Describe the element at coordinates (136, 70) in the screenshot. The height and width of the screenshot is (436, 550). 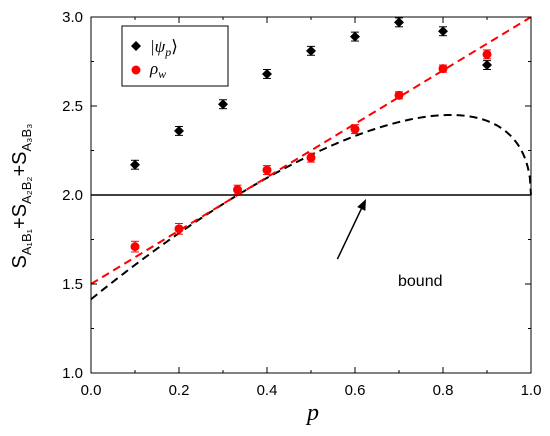
I see `legend-marker-circle` at that location.